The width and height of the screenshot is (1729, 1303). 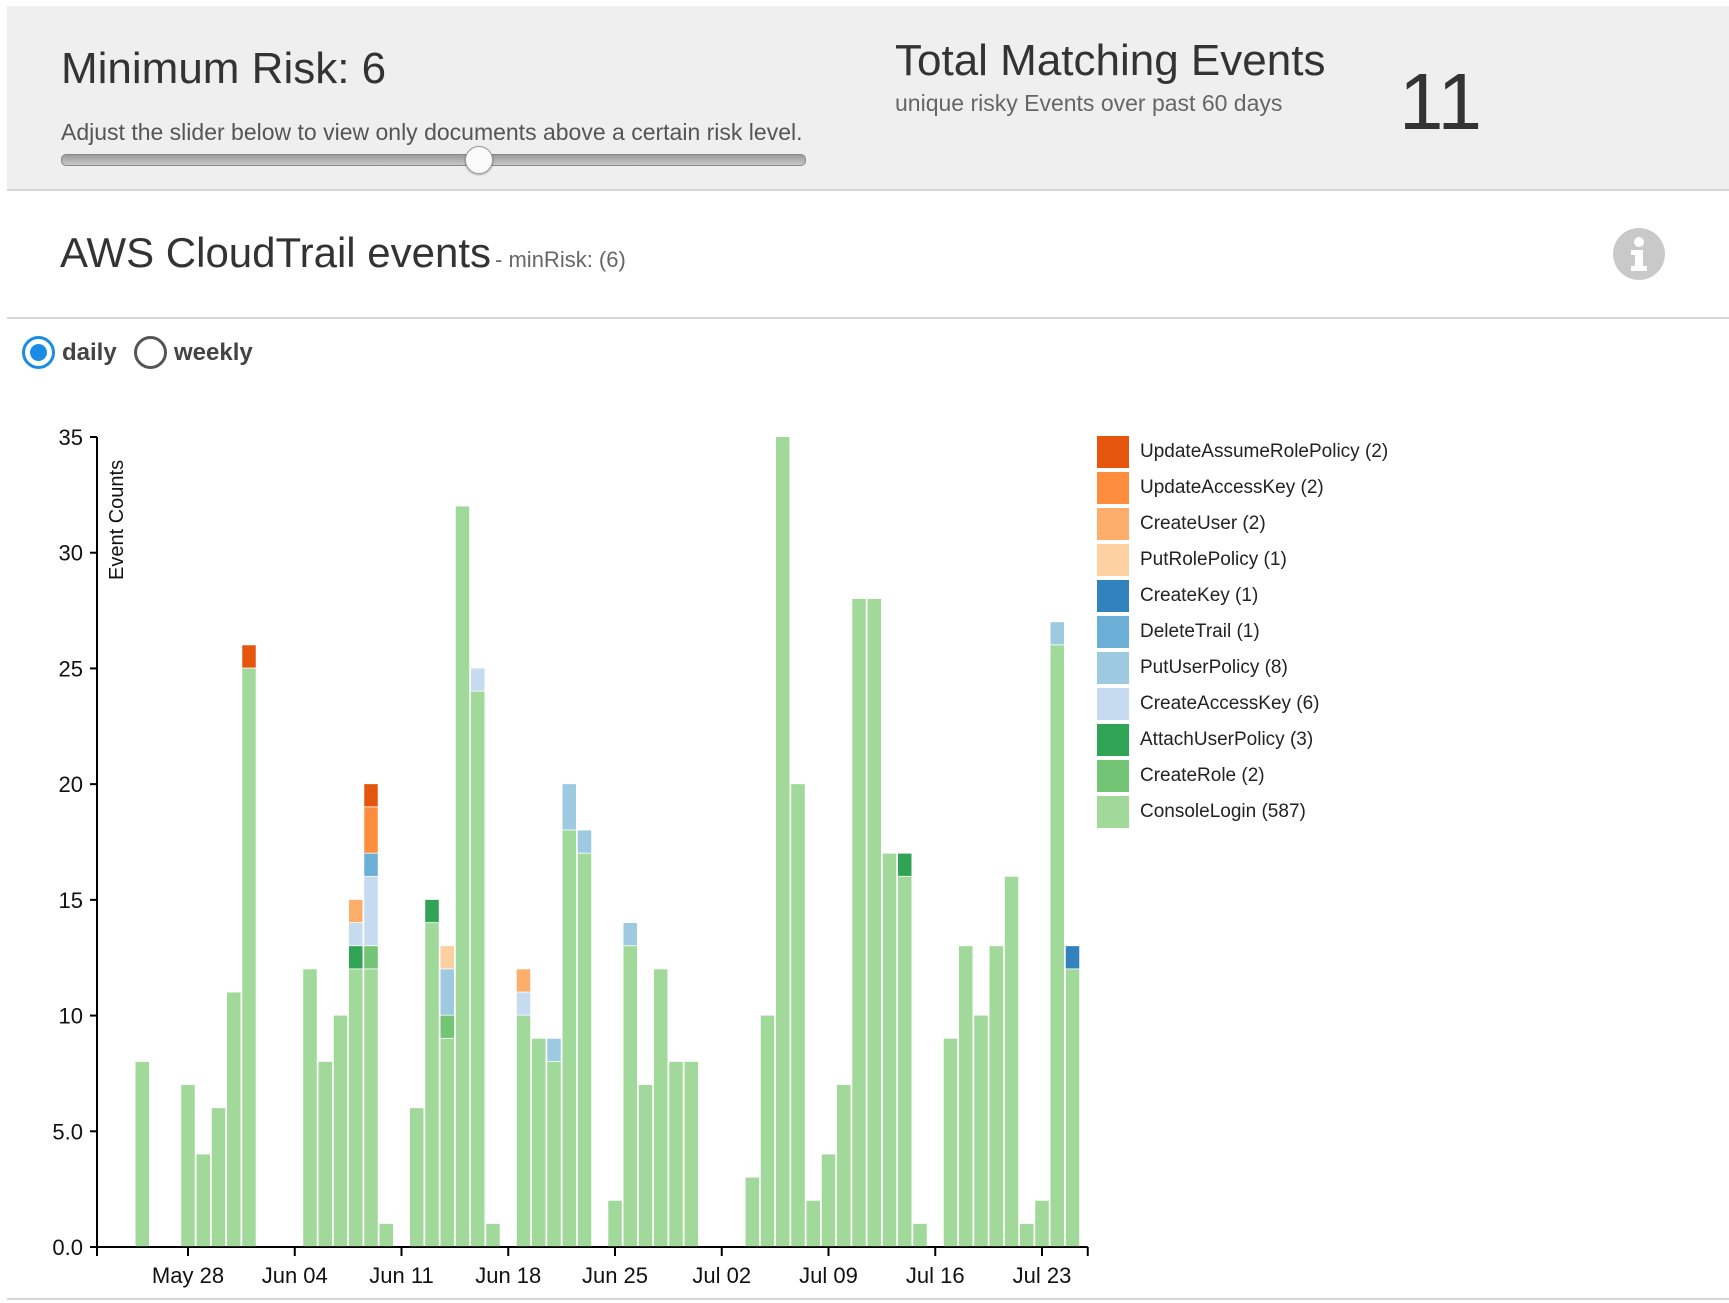 I want to click on x-tick-label: Jun 18, so click(x=508, y=1275).